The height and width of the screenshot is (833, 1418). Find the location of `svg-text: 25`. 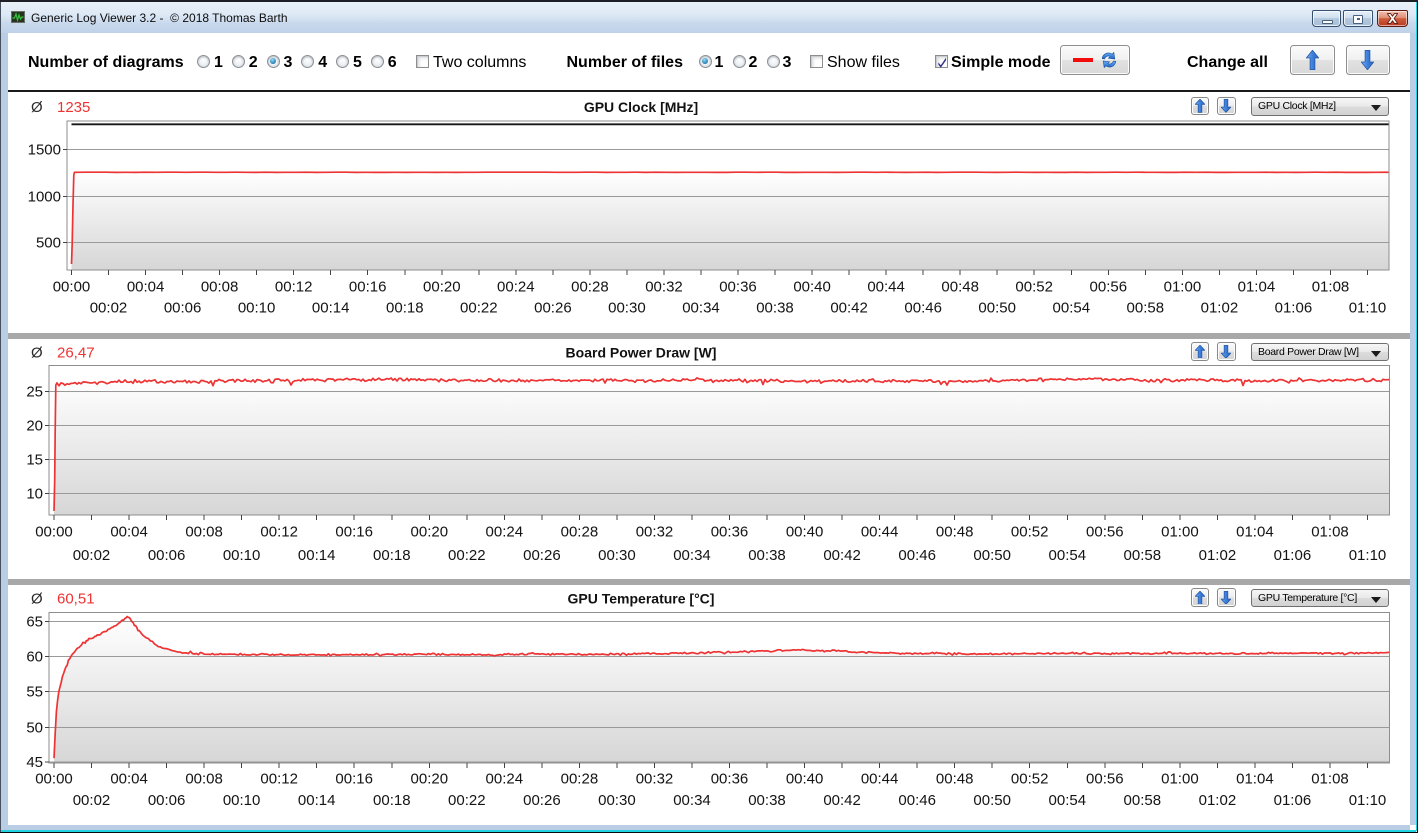

svg-text: 25 is located at coordinates (34, 392).